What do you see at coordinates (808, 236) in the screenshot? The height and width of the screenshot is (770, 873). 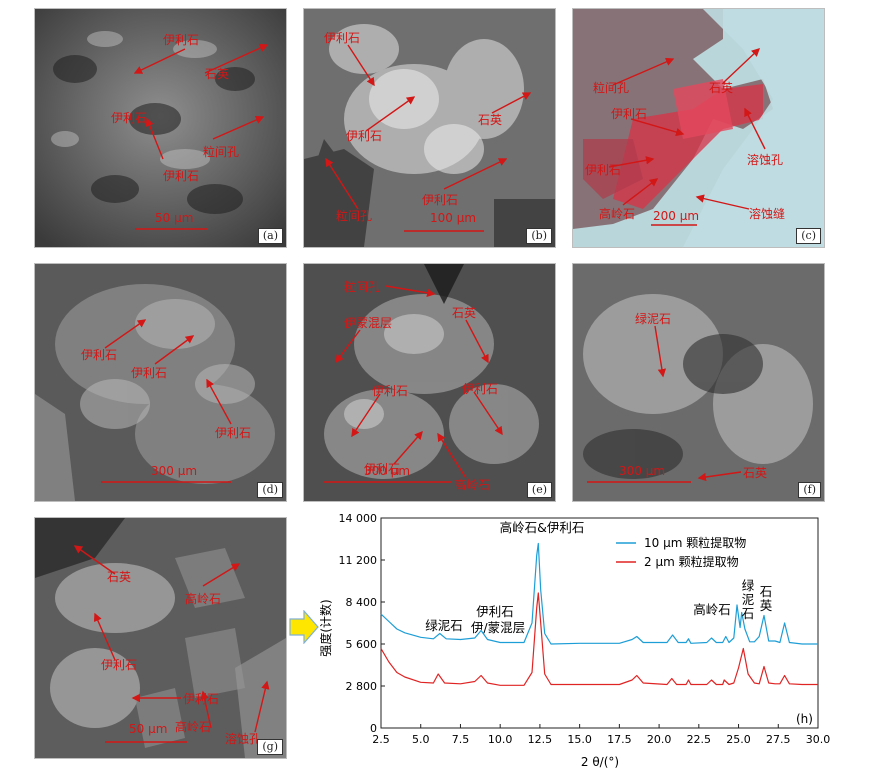 I see `panel-tag-c: (c)` at bounding box center [808, 236].